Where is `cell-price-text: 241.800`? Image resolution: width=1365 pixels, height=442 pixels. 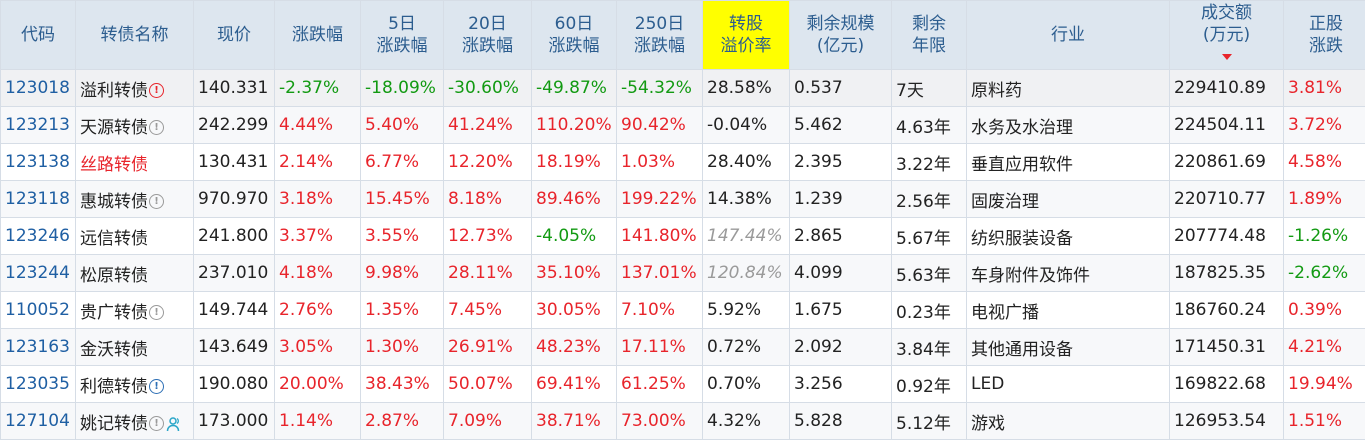 cell-price-text: 241.800 is located at coordinates (233, 236).